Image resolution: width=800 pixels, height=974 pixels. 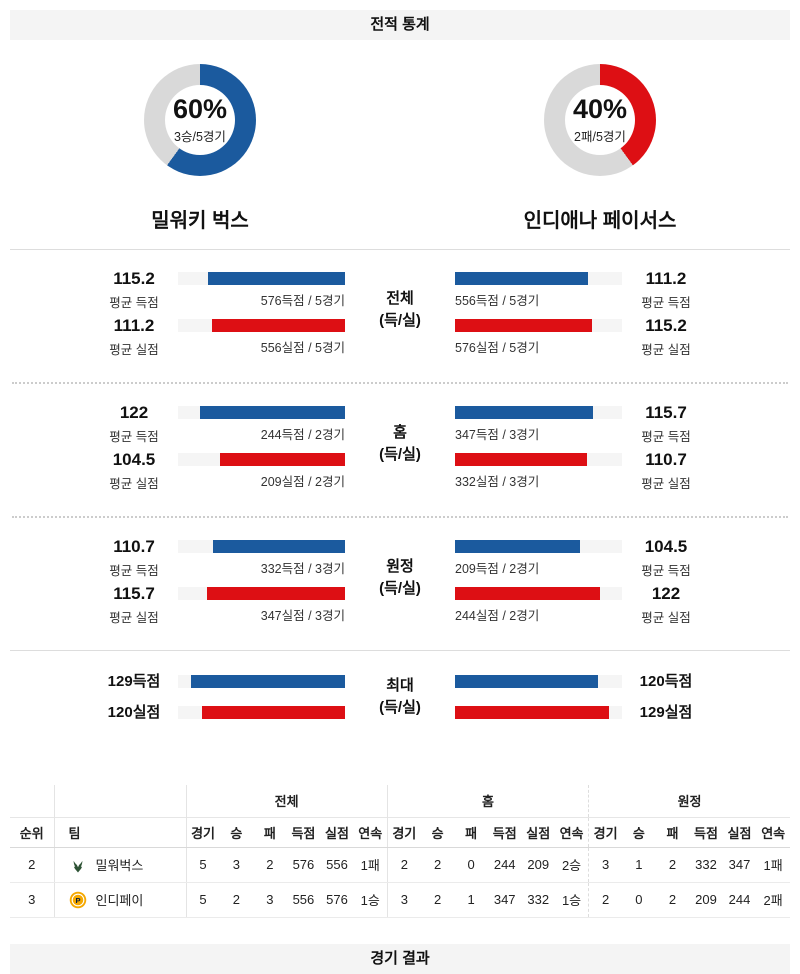 What do you see at coordinates (666, 593) in the screenshot?
I see `avg-conceded-value: 122` at bounding box center [666, 593].